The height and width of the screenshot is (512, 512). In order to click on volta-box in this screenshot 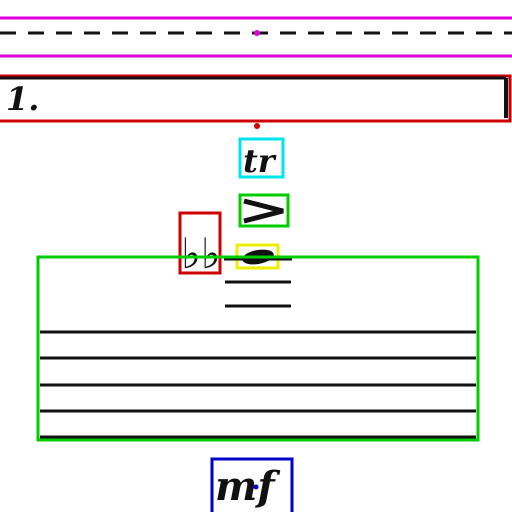, I will do `click(256, 98)`.